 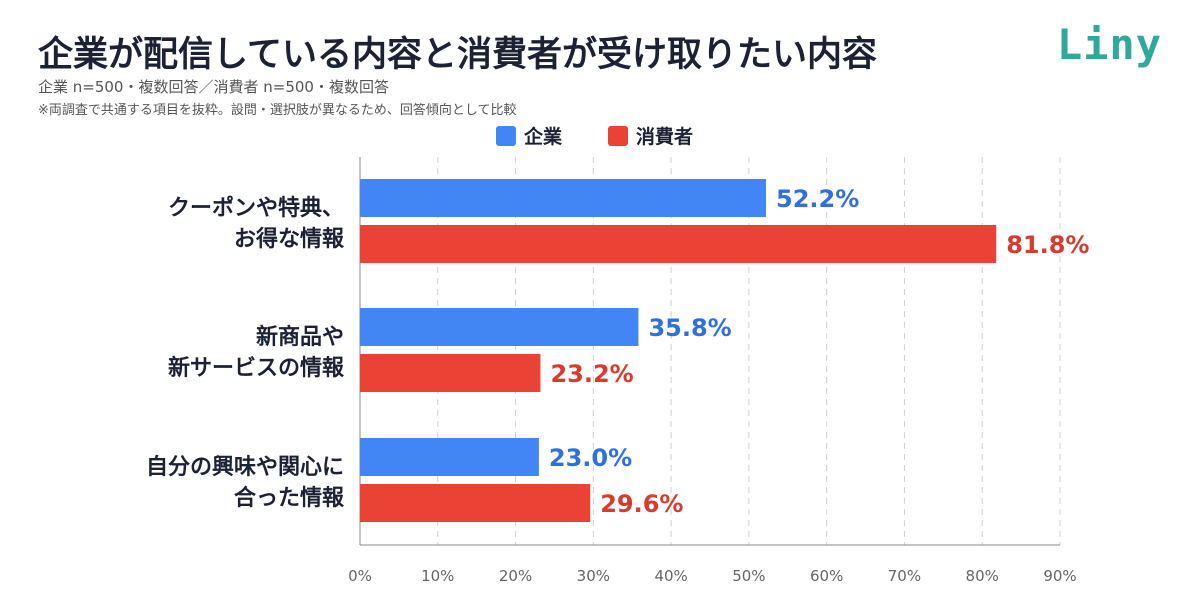 What do you see at coordinates (591, 374) in the screenshot?
I see `data-label: 23.2%` at bounding box center [591, 374].